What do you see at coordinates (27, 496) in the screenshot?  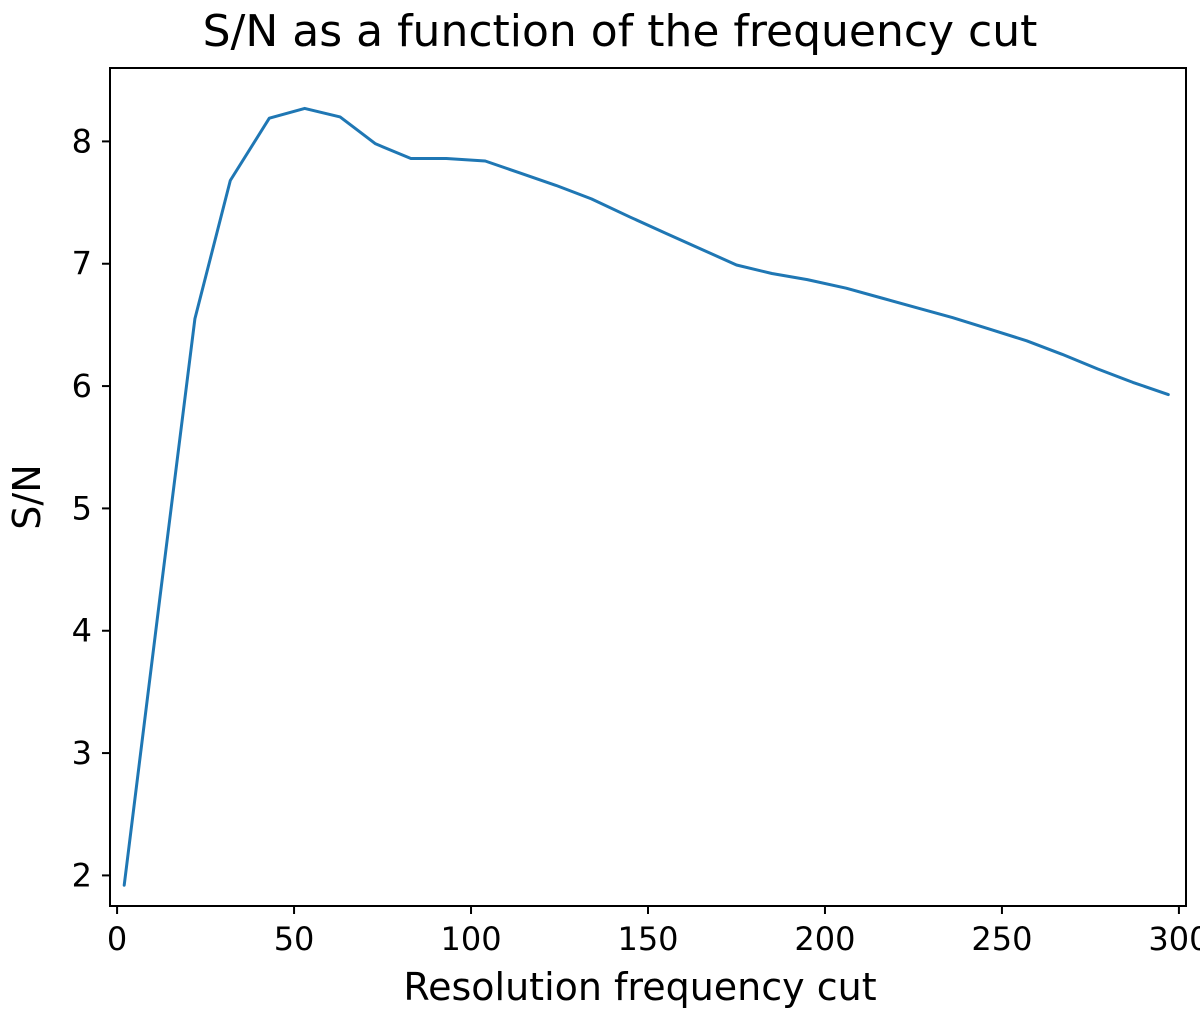 I see `y-axis-label: S/N` at bounding box center [27, 496].